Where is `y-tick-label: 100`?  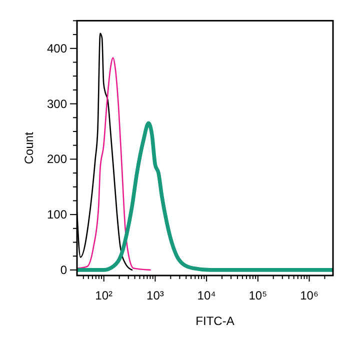
y-tick-label: 100 is located at coordinates (57, 215).